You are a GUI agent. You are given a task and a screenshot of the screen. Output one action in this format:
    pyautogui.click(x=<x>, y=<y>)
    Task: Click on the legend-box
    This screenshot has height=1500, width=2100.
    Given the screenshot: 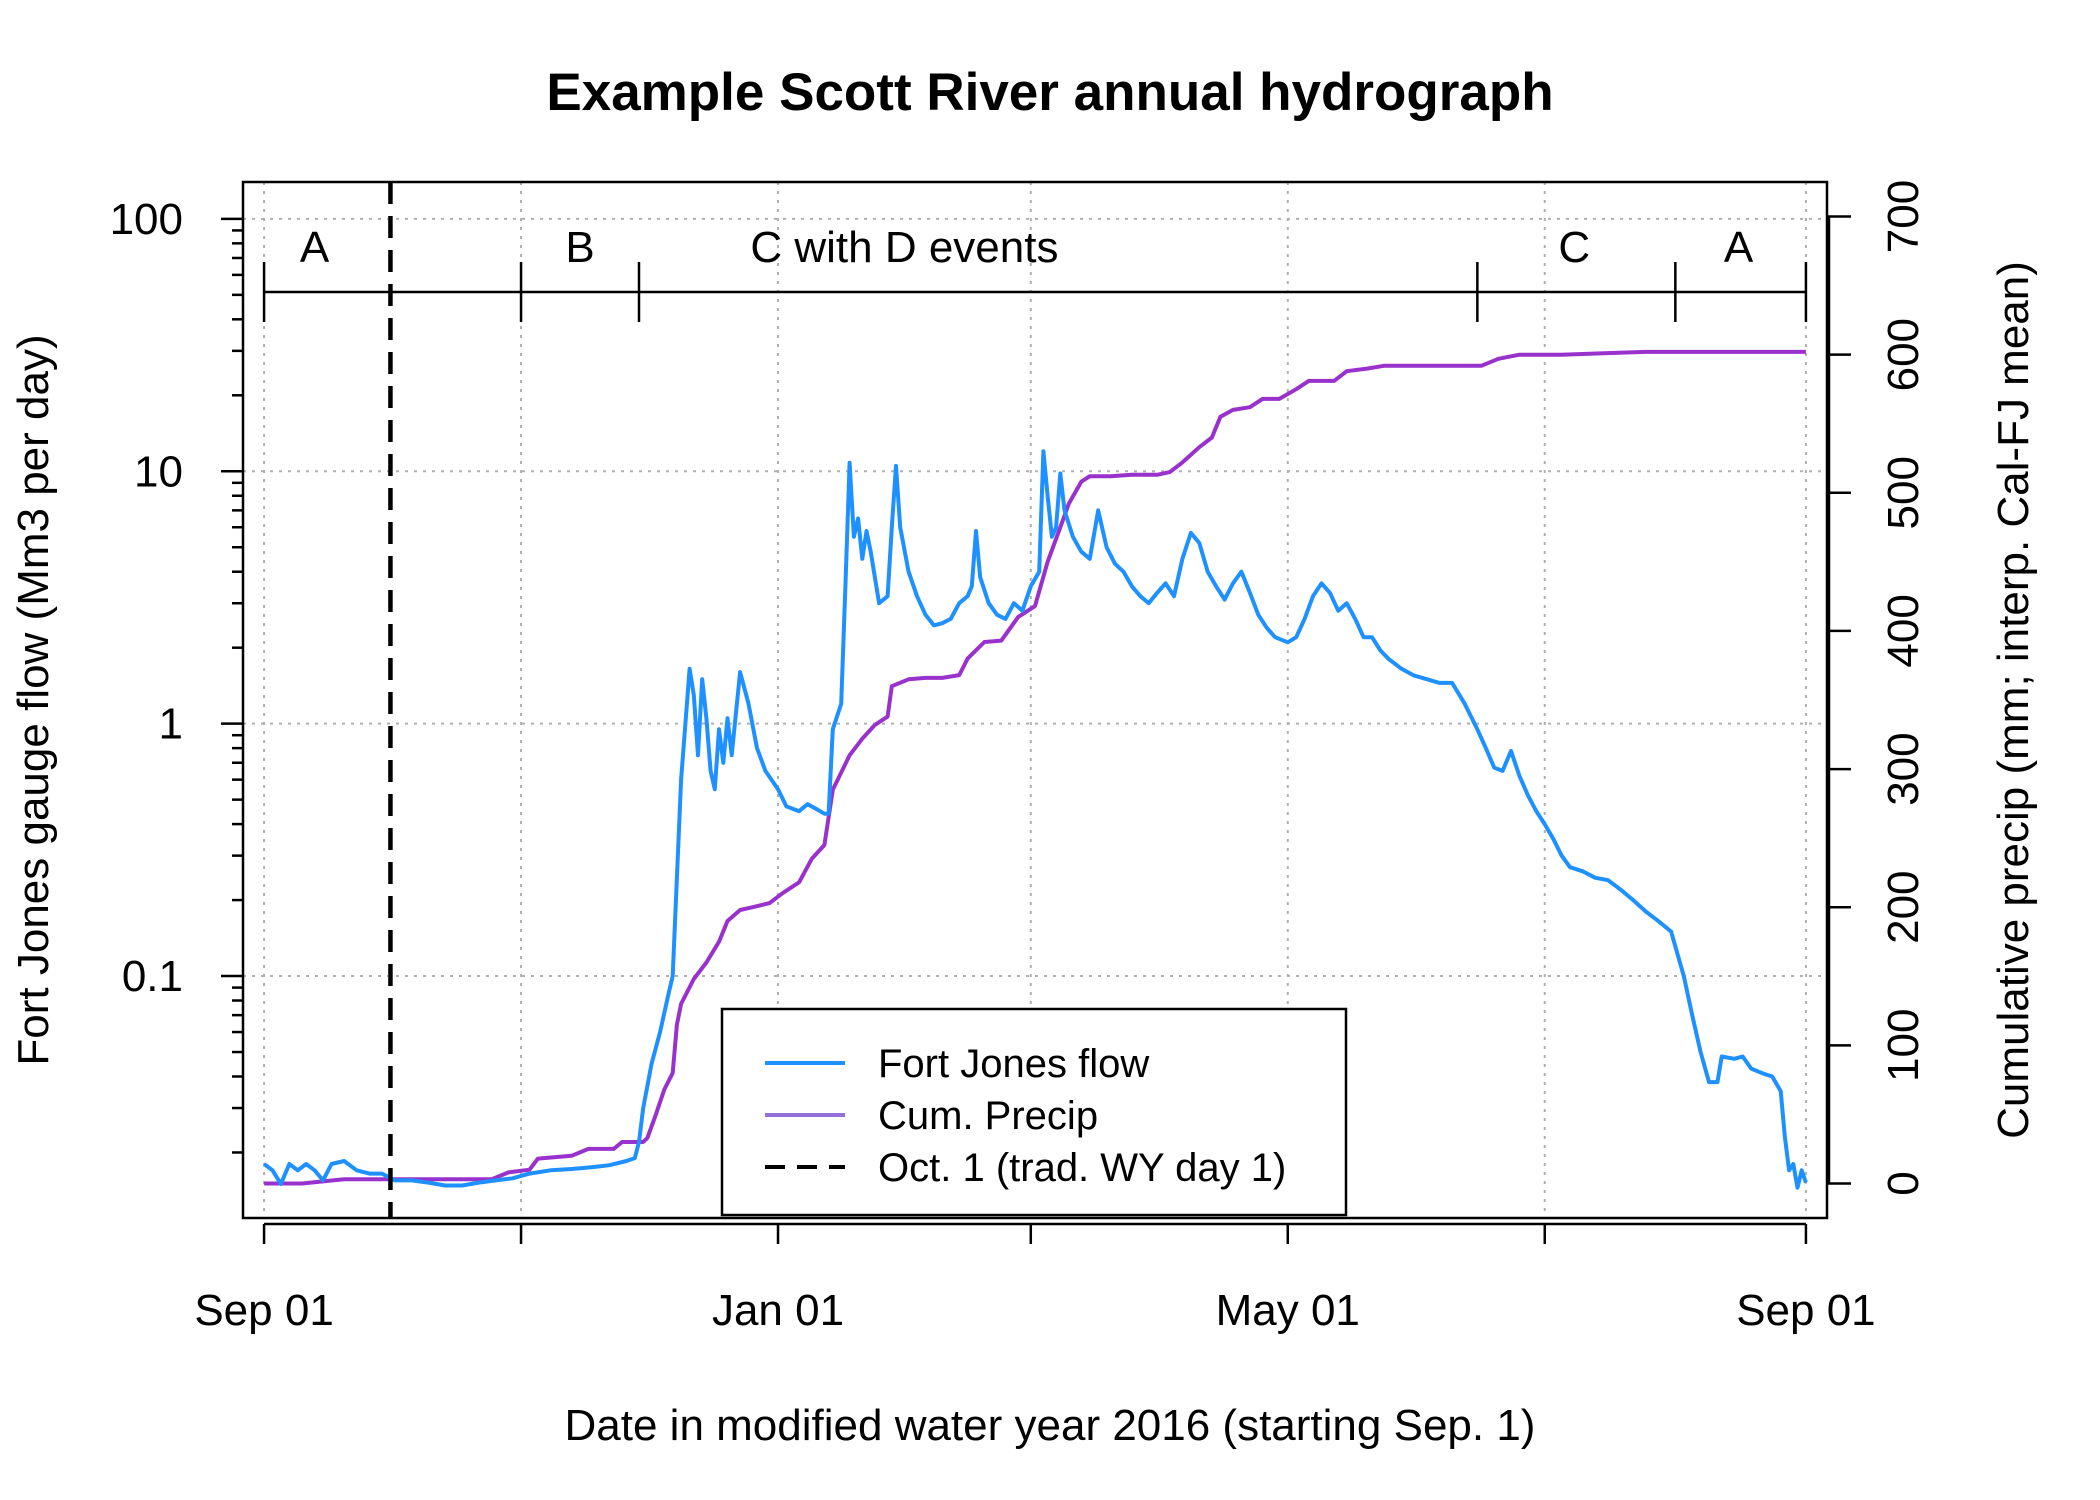 What is the action you would take?
    pyautogui.click(x=1034, y=1112)
    